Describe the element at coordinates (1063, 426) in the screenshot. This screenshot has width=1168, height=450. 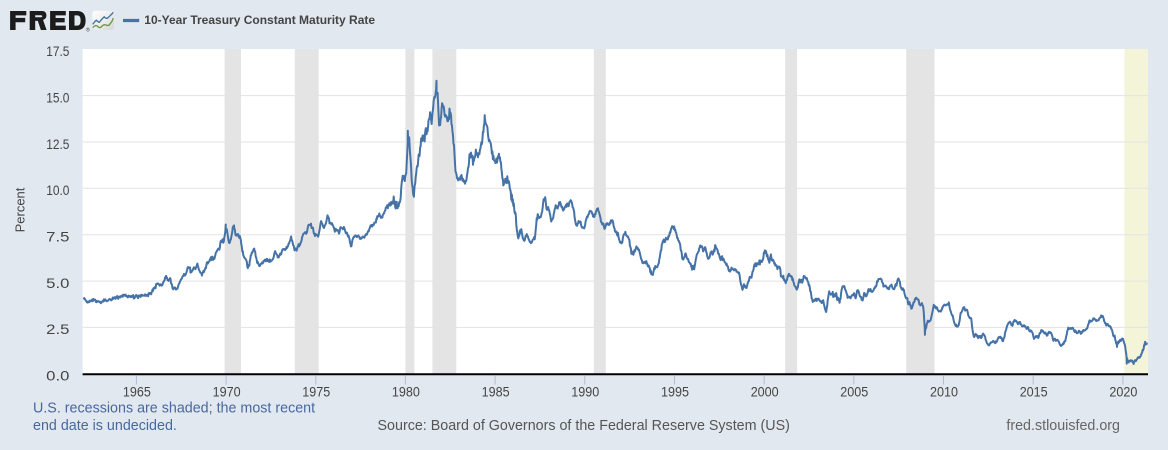
I see `svg-text: fred.stlouisfed.org` at that location.